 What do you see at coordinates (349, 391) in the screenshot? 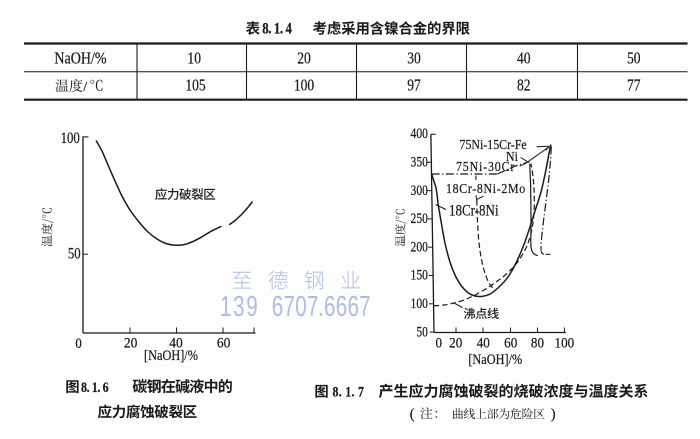
I see `svg-text: 8. 1. 7` at bounding box center [349, 391].